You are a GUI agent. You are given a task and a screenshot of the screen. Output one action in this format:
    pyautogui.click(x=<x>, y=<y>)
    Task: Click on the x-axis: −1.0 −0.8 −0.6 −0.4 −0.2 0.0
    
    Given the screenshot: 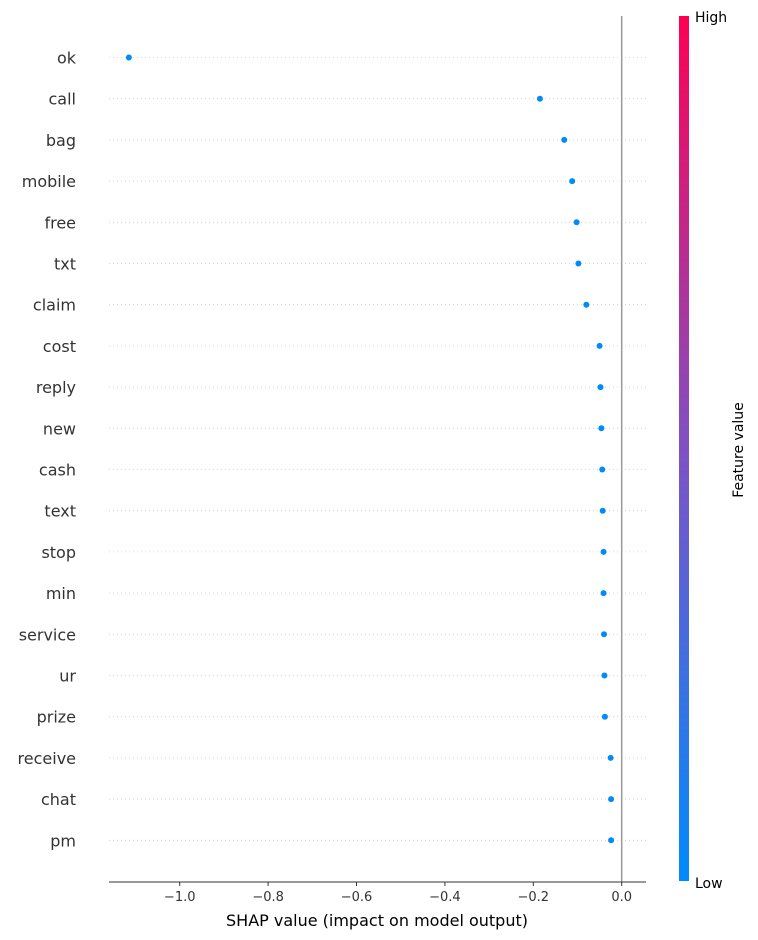 What is the action you would take?
    pyautogui.click(x=377, y=893)
    